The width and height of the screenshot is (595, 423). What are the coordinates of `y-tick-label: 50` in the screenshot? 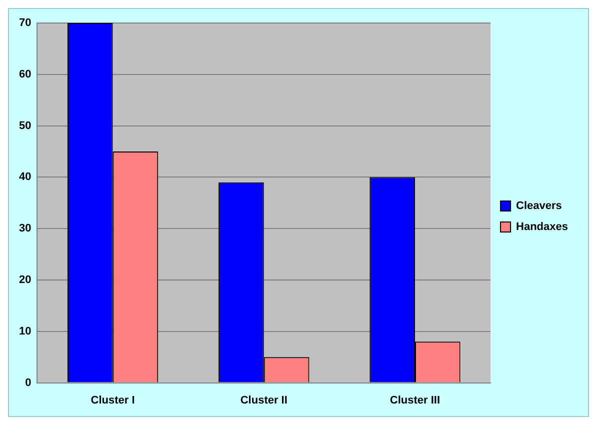 It's located at (25, 126).